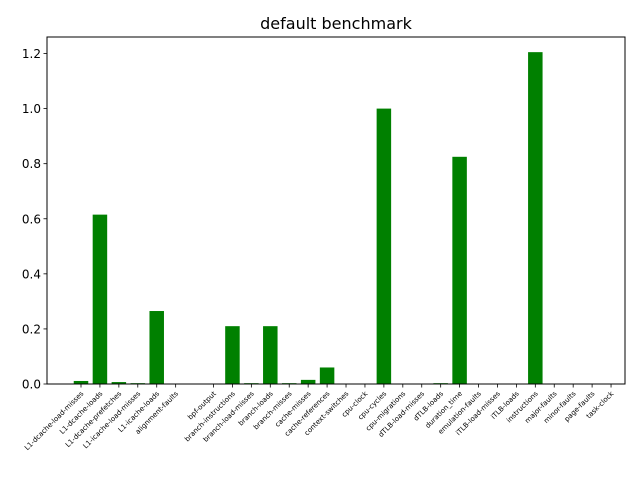 This screenshot has height=480, width=640. Describe the element at coordinates (156, 347) in the screenshot. I see `bar-L1-icache-loads` at that location.